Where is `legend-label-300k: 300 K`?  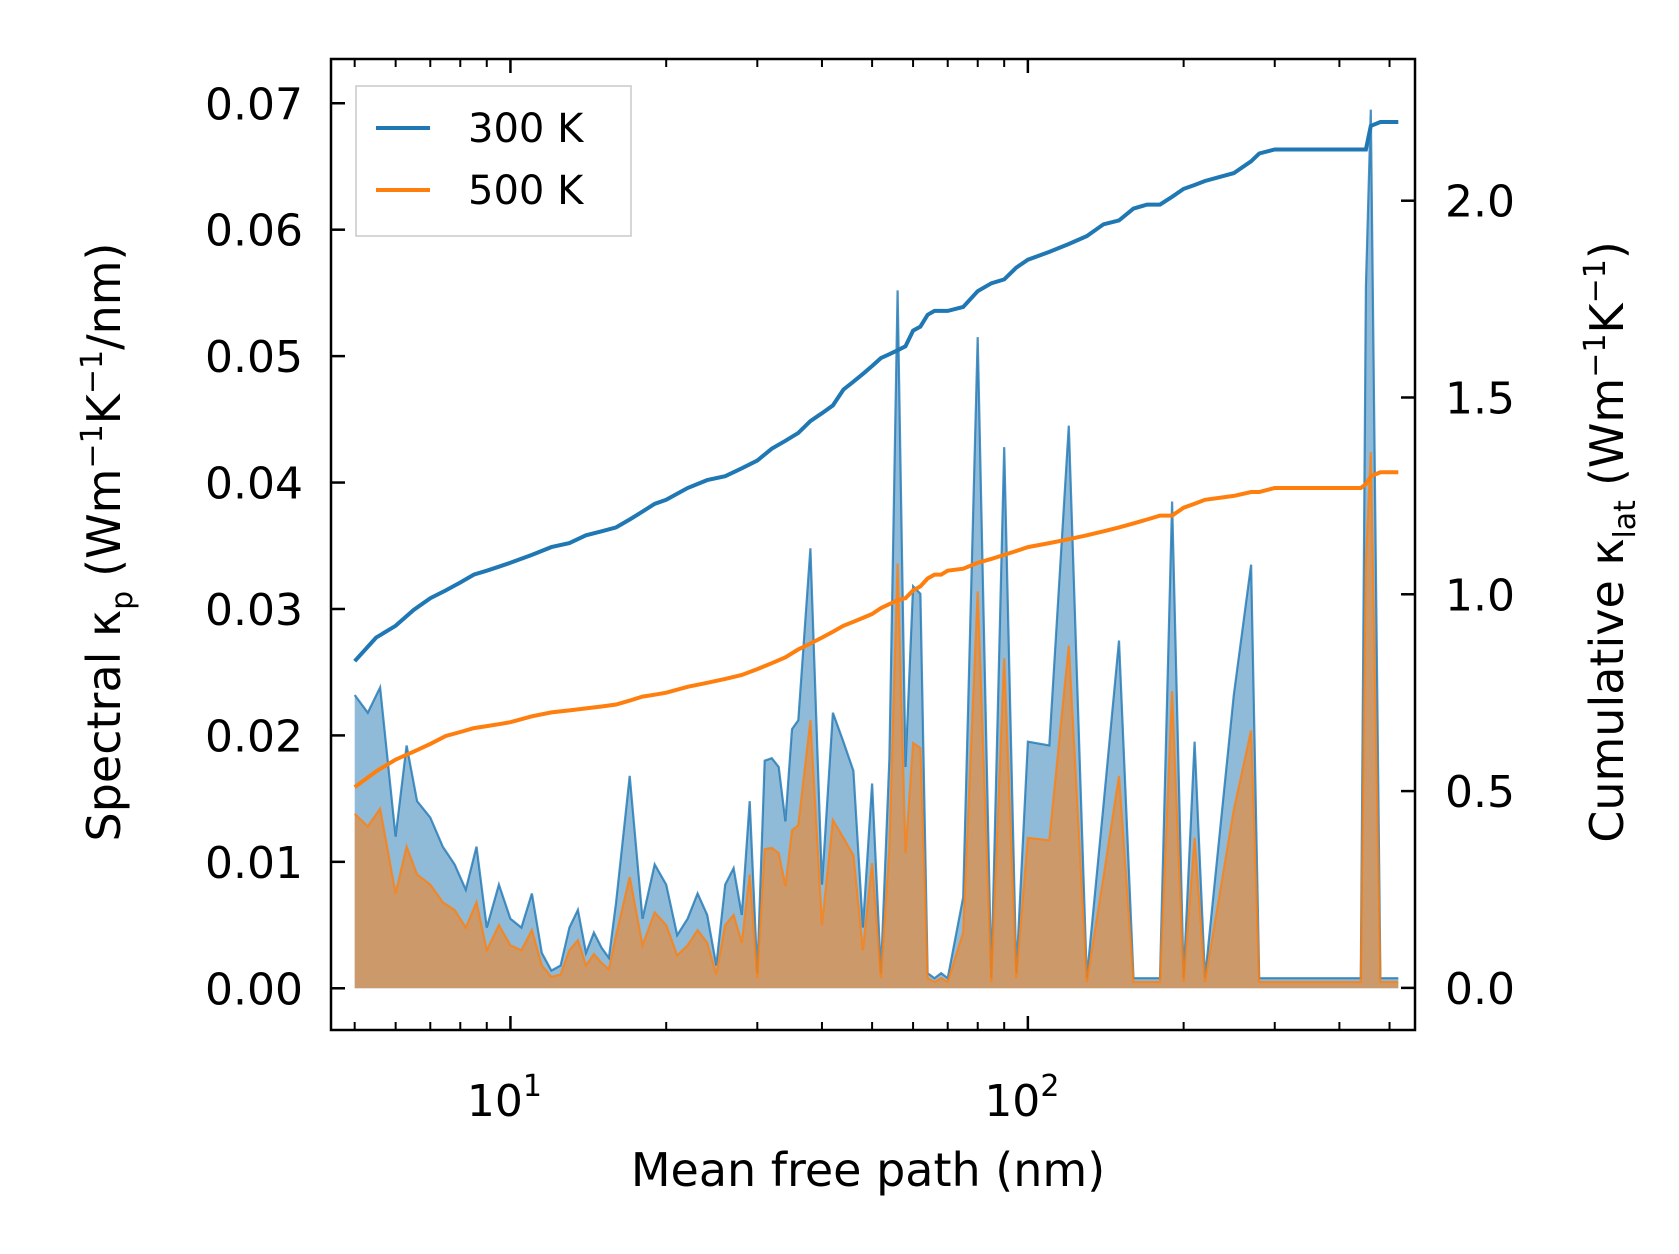
legend-label-300k: 300 K is located at coordinates (526, 129).